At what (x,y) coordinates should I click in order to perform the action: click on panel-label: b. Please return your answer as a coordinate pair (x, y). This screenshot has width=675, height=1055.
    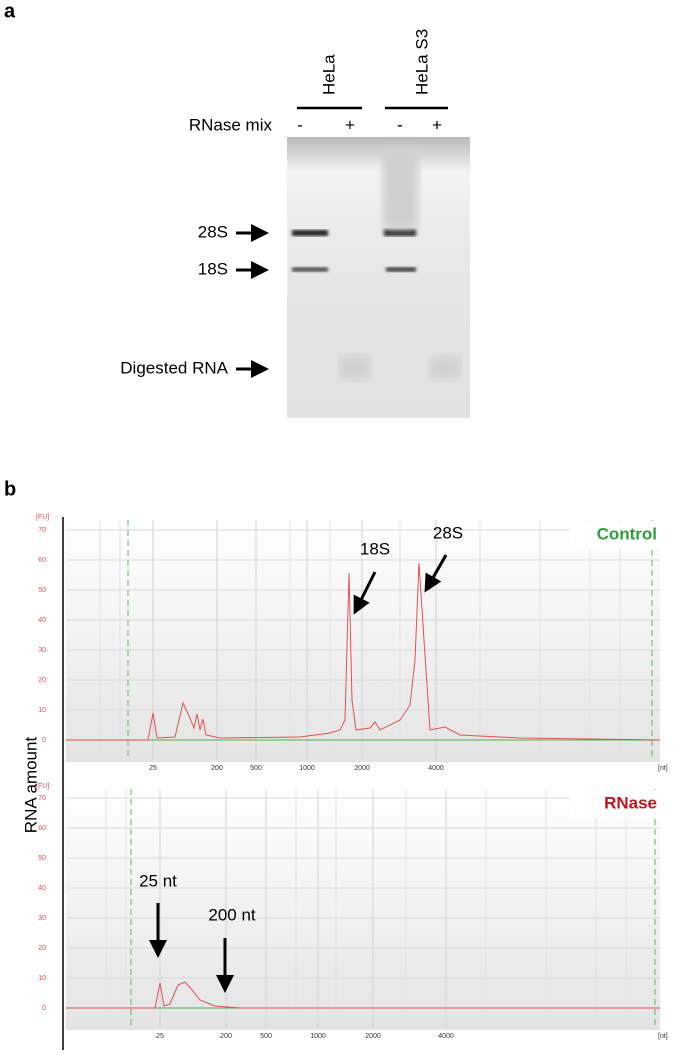
    Looking at the image, I should click on (10, 489).